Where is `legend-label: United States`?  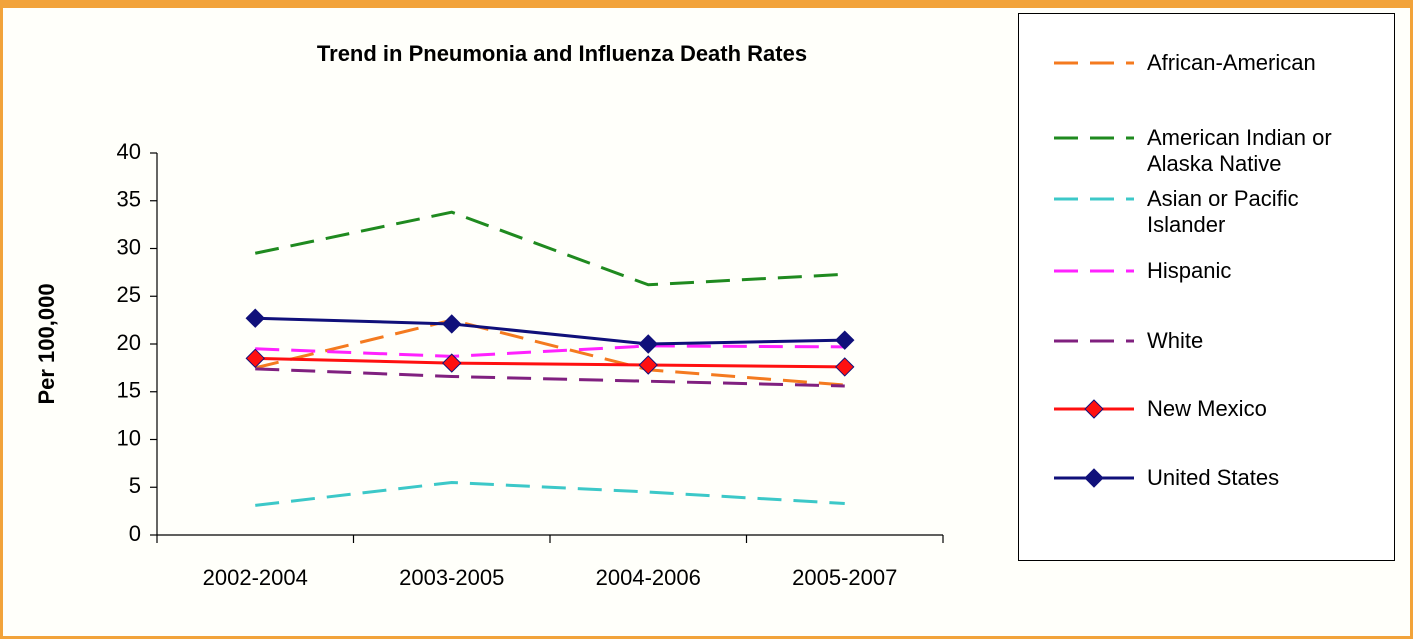
legend-label: United States is located at coordinates (1213, 477).